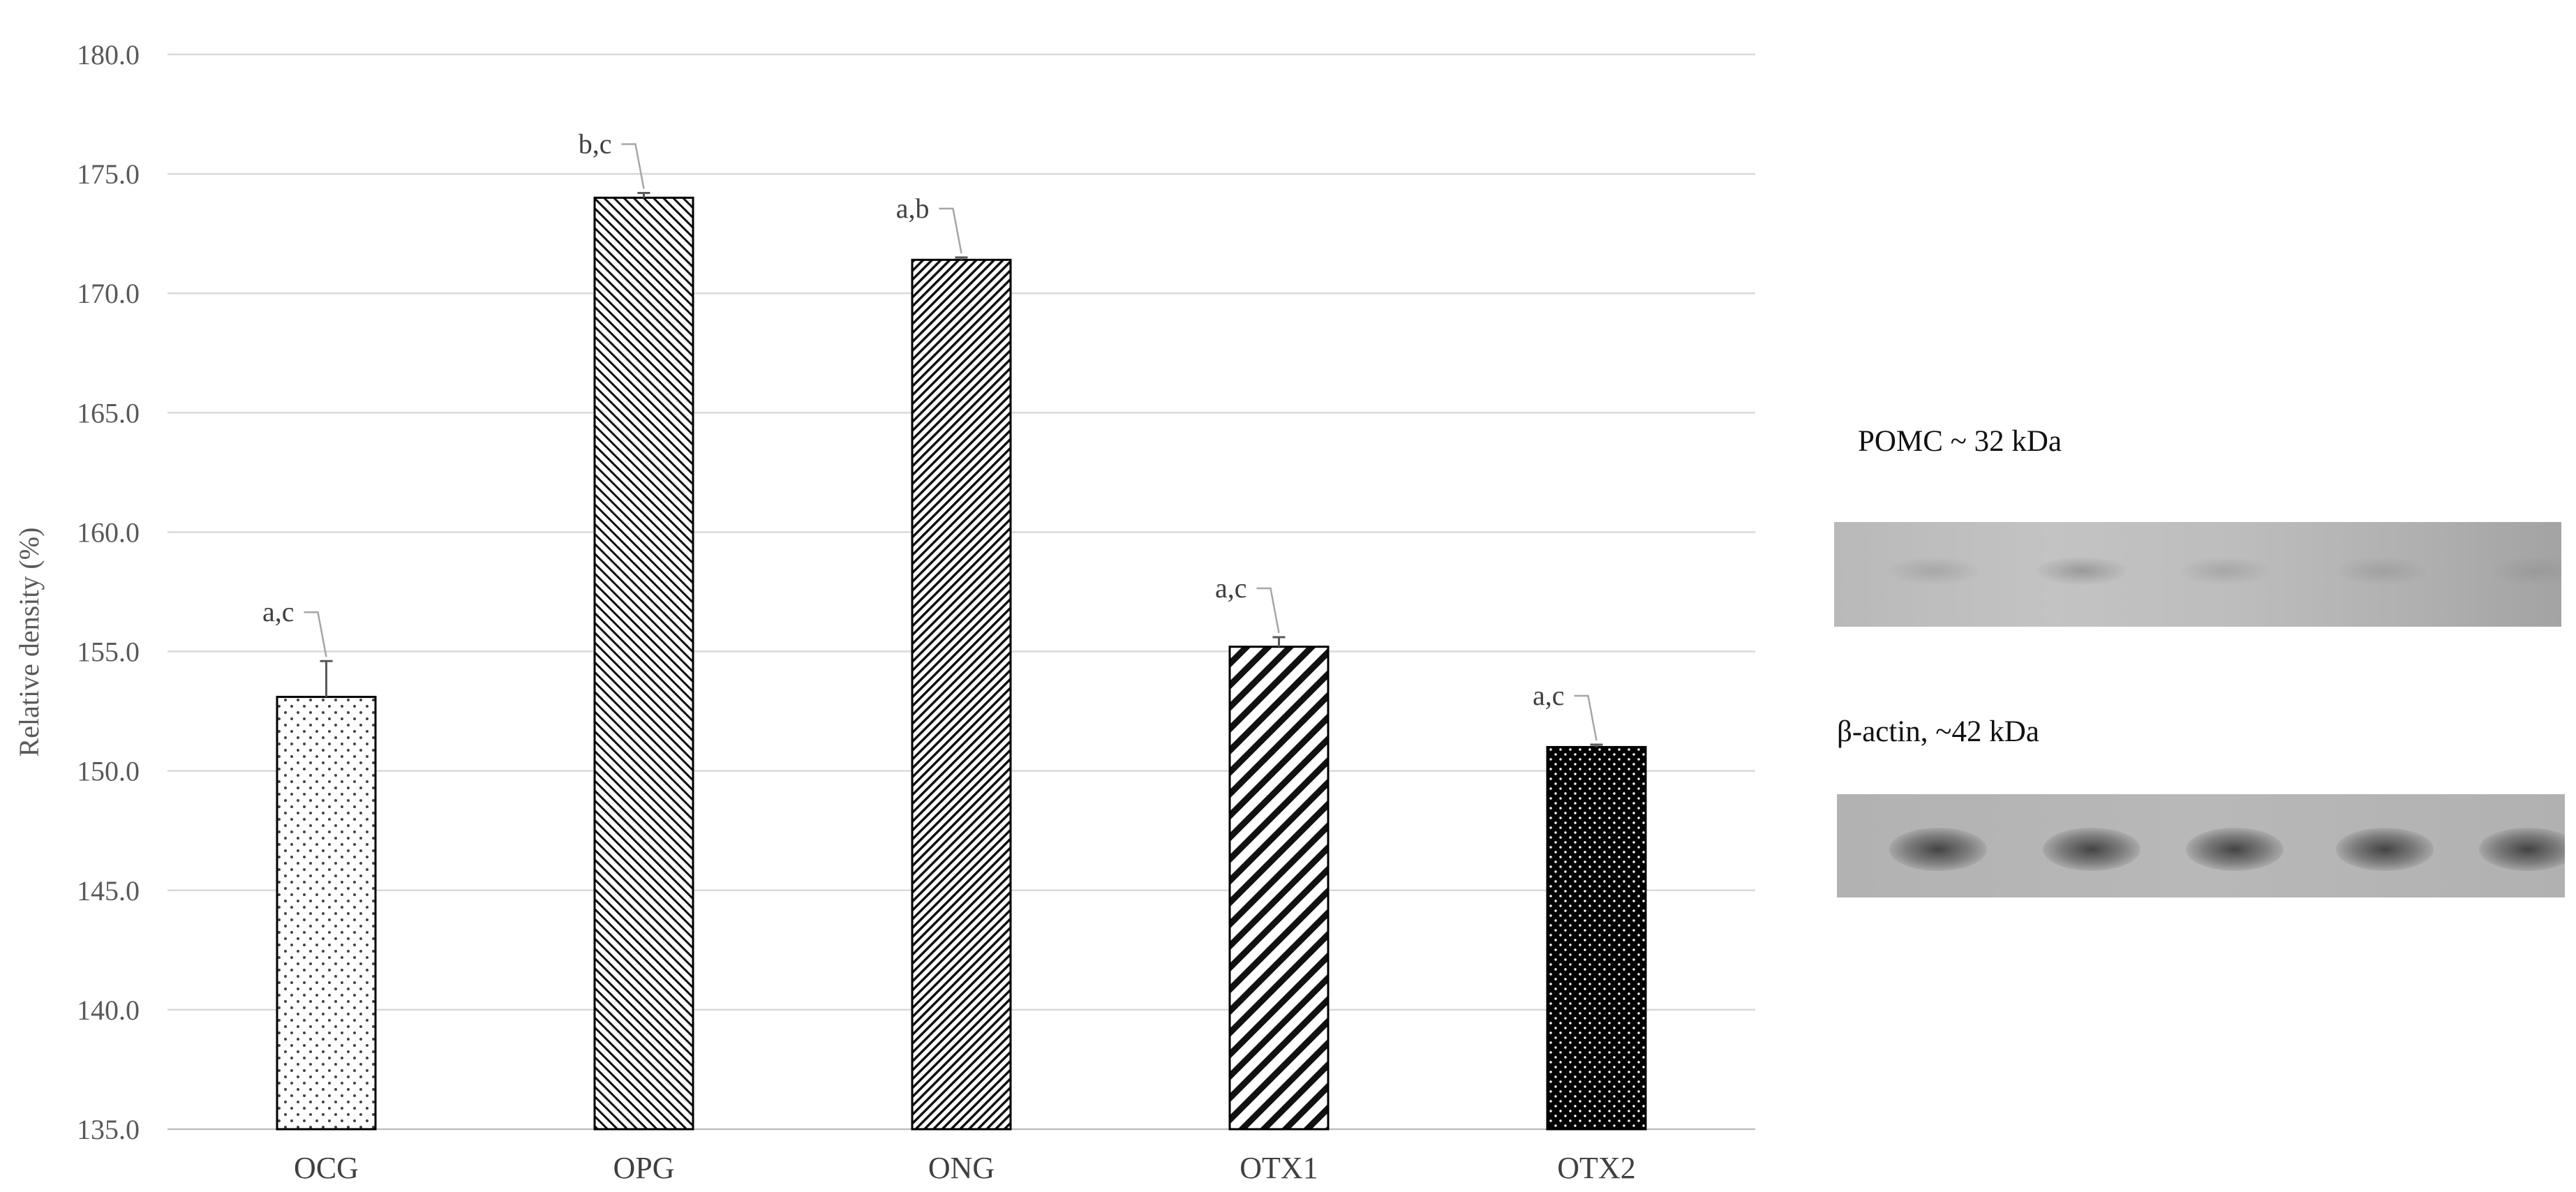  Describe the element at coordinates (643, 1168) in the screenshot. I see `x-tick-label: OPG` at that location.